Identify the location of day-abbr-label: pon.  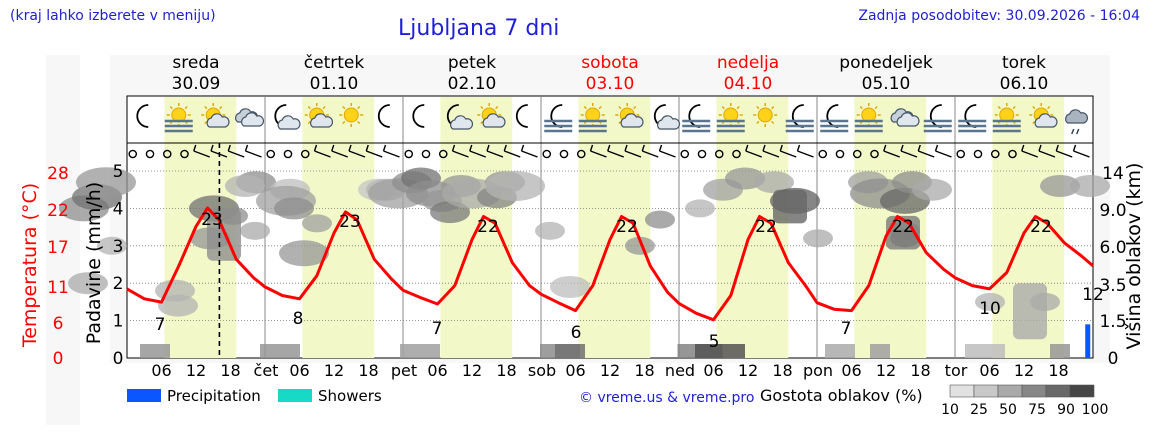
(818, 370).